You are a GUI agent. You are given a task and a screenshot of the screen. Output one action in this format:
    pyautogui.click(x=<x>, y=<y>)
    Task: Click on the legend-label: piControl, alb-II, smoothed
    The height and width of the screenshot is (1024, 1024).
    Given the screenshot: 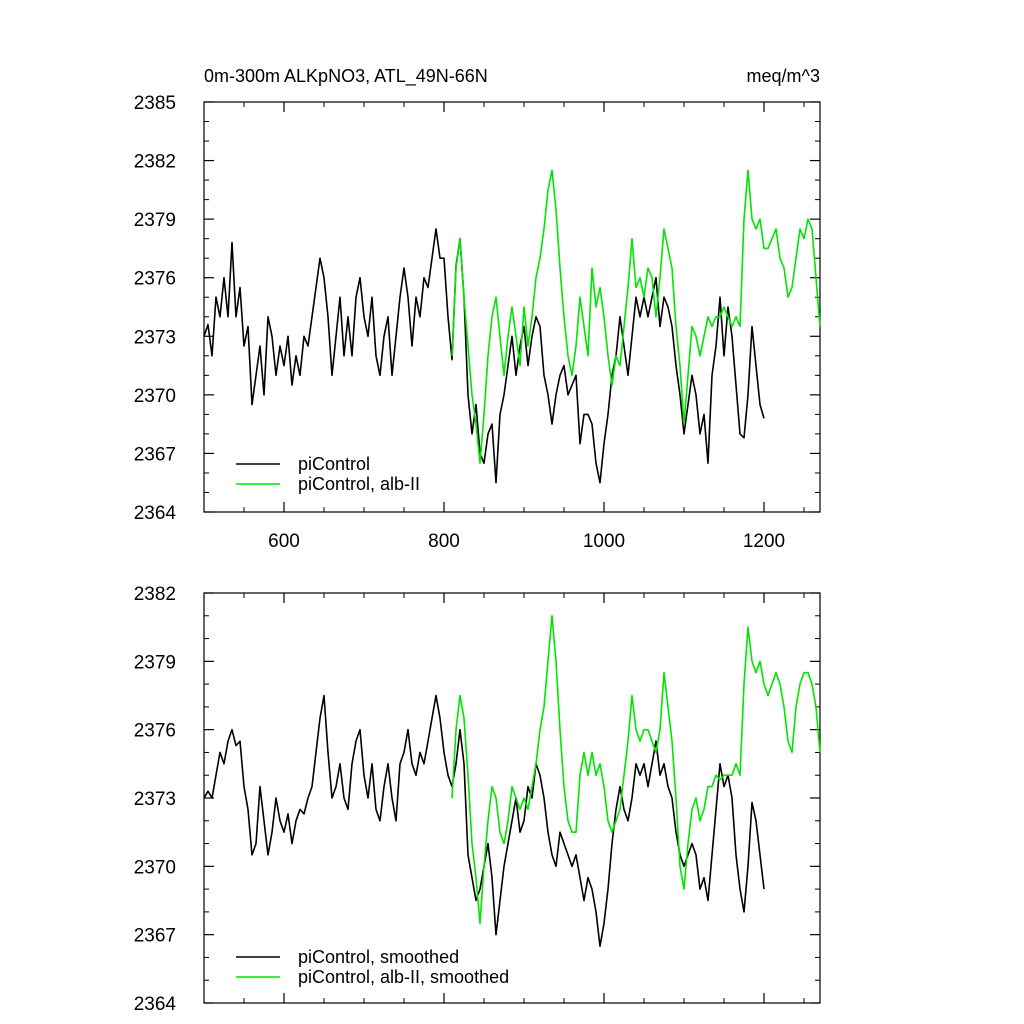 What is the action you would take?
    pyautogui.click(x=403, y=977)
    